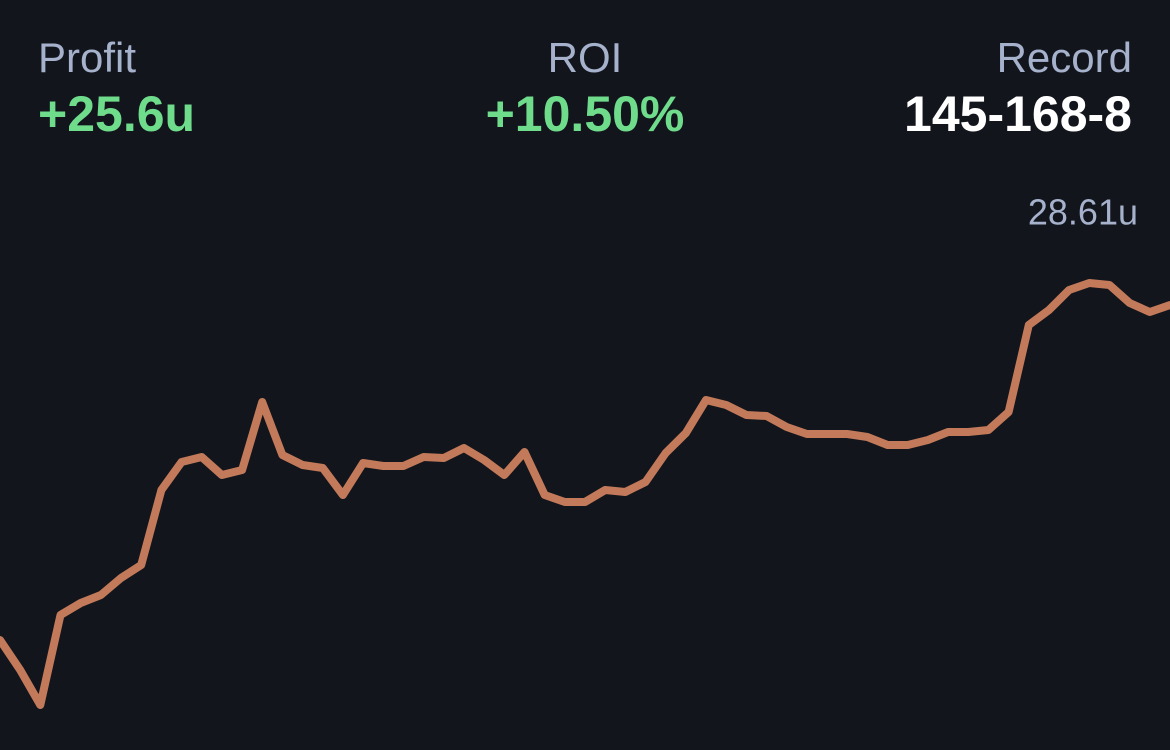 This screenshot has width=1170, height=750. What do you see at coordinates (1083, 212) in the screenshot?
I see `max-annotation: 28.61u` at bounding box center [1083, 212].